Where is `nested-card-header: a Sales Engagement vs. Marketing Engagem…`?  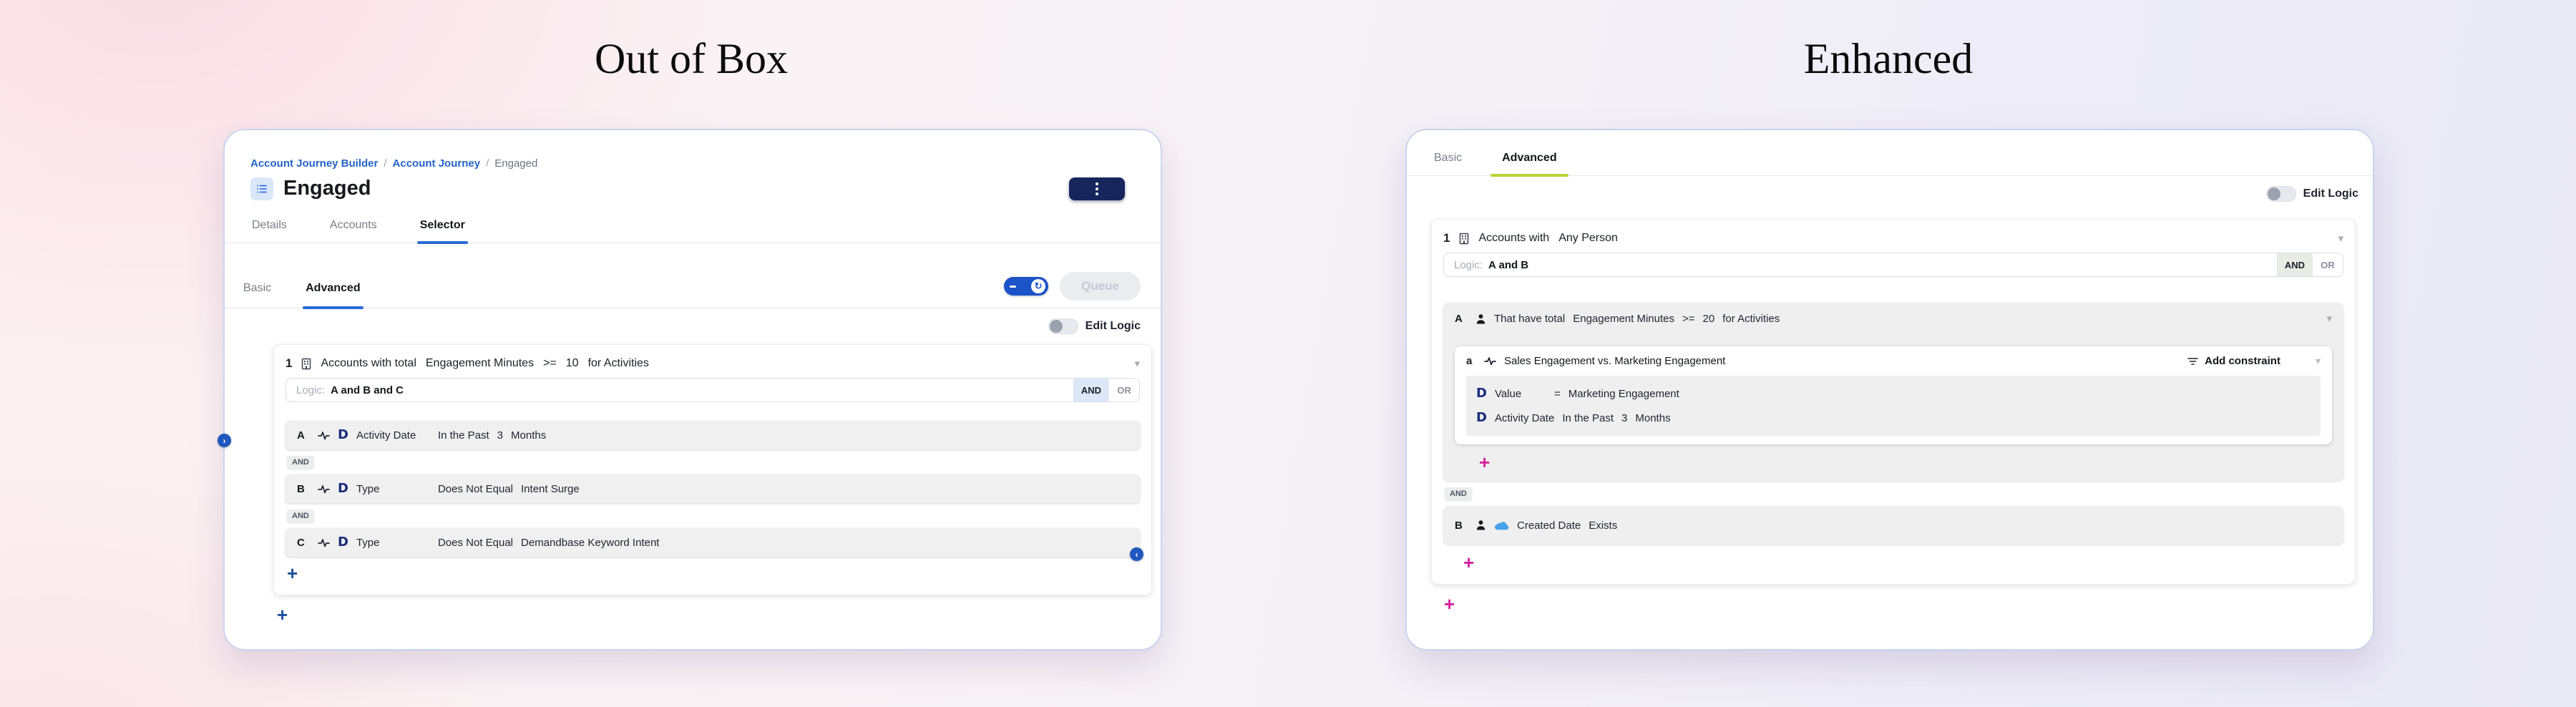 nested-card-header: a Sales Engagement vs. Marketing Engagem… is located at coordinates (1893, 361).